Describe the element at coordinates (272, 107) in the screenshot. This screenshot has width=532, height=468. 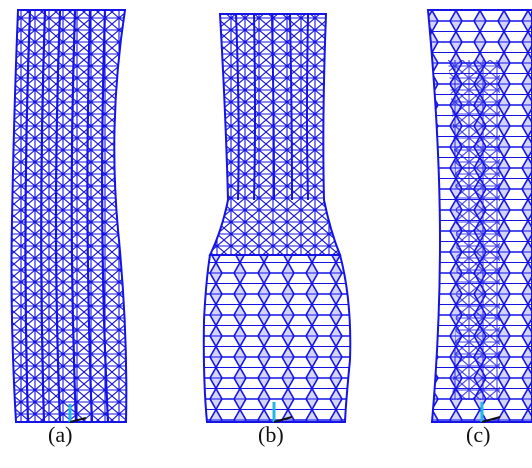
I see `panel-b-fibers` at that location.